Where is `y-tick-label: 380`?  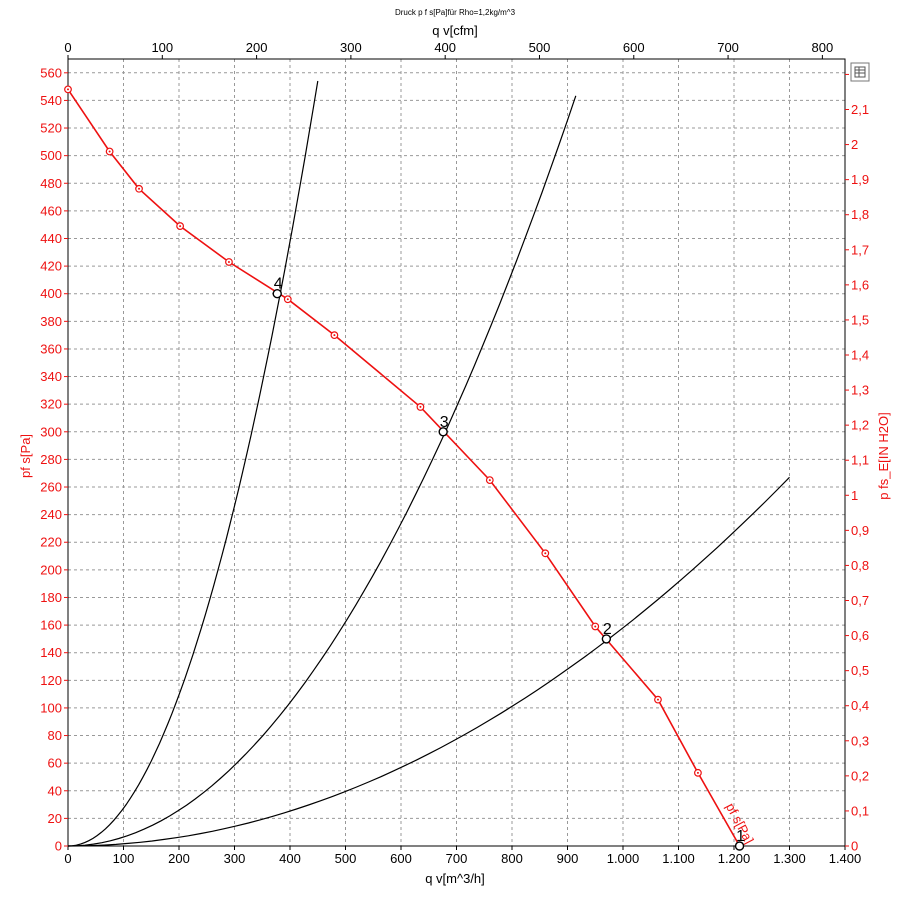 y-tick-label: 380 is located at coordinates (51, 321).